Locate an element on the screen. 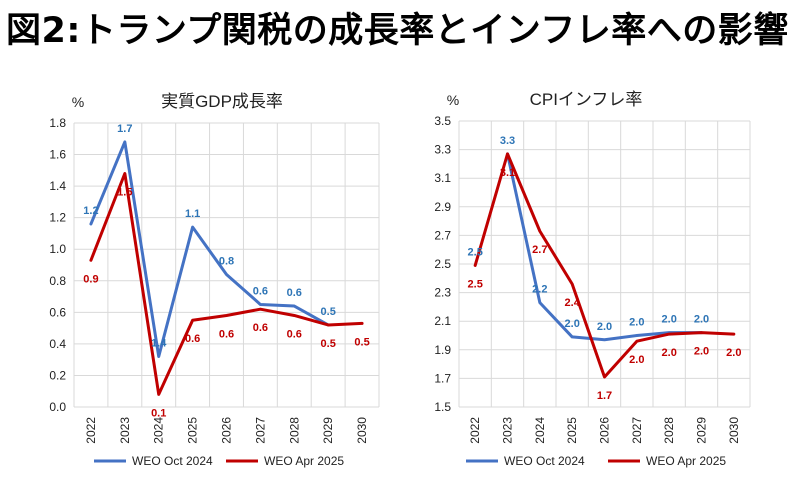 Image resolution: width=800 pixels, height=477 pixels. data-label: 0.8 is located at coordinates (226, 261).